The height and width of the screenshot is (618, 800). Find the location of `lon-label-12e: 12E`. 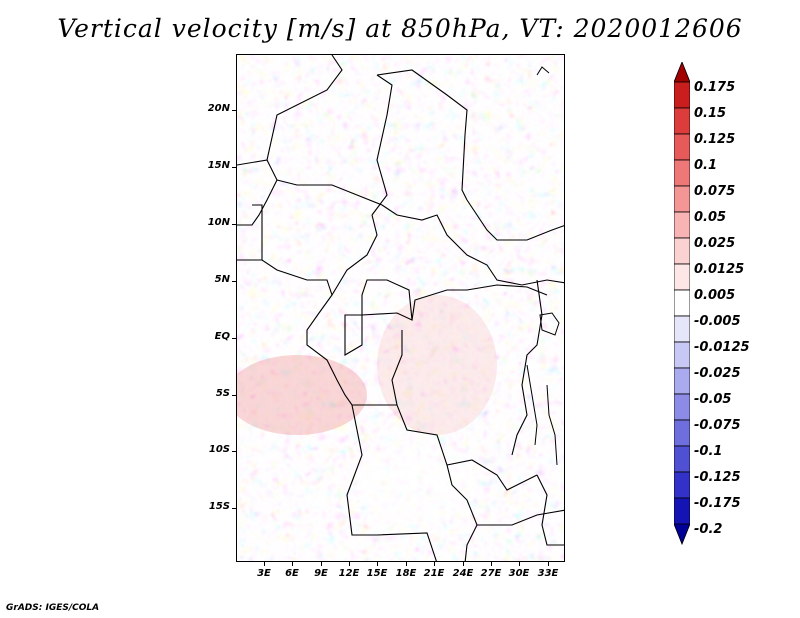

lon-label-12e: 12E is located at coordinates (349, 573).